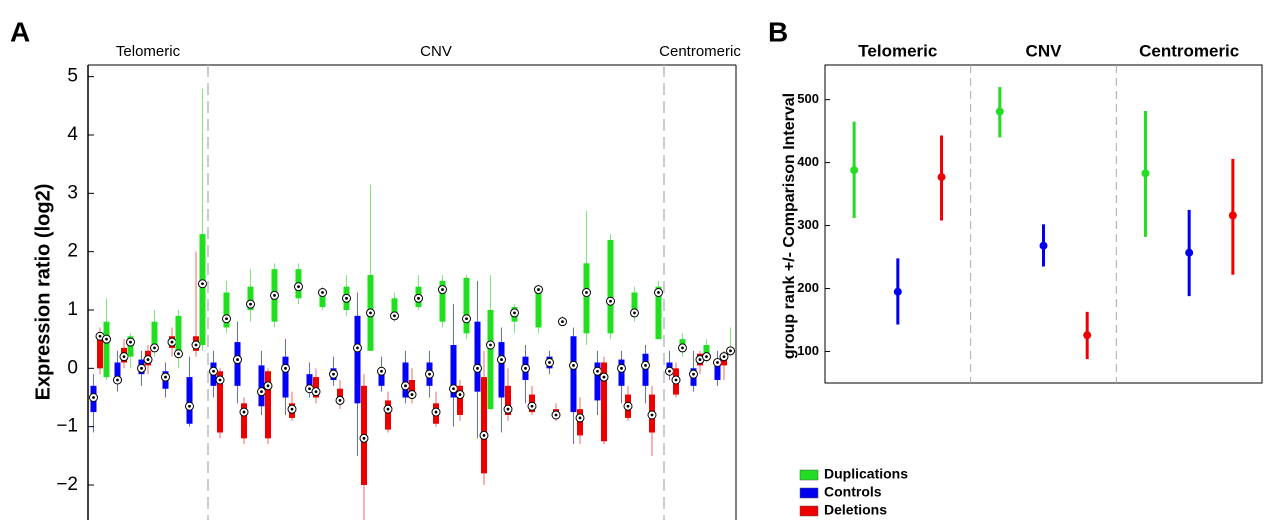 The width and height of the screenshot is (1267, 520). I want to click on y-axis-title: group rank +/- Comparison Interval, so click(789, 226).